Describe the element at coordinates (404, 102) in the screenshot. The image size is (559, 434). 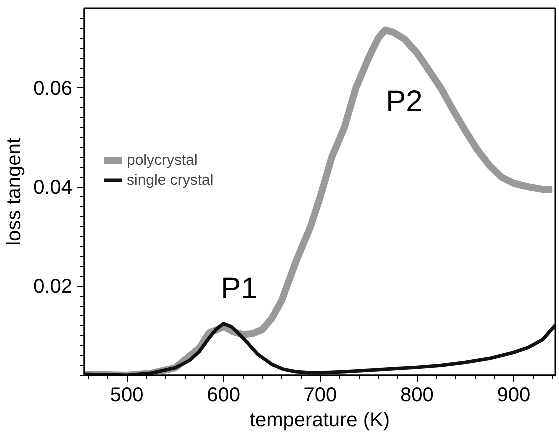
I see `annotation: P2` at that location.